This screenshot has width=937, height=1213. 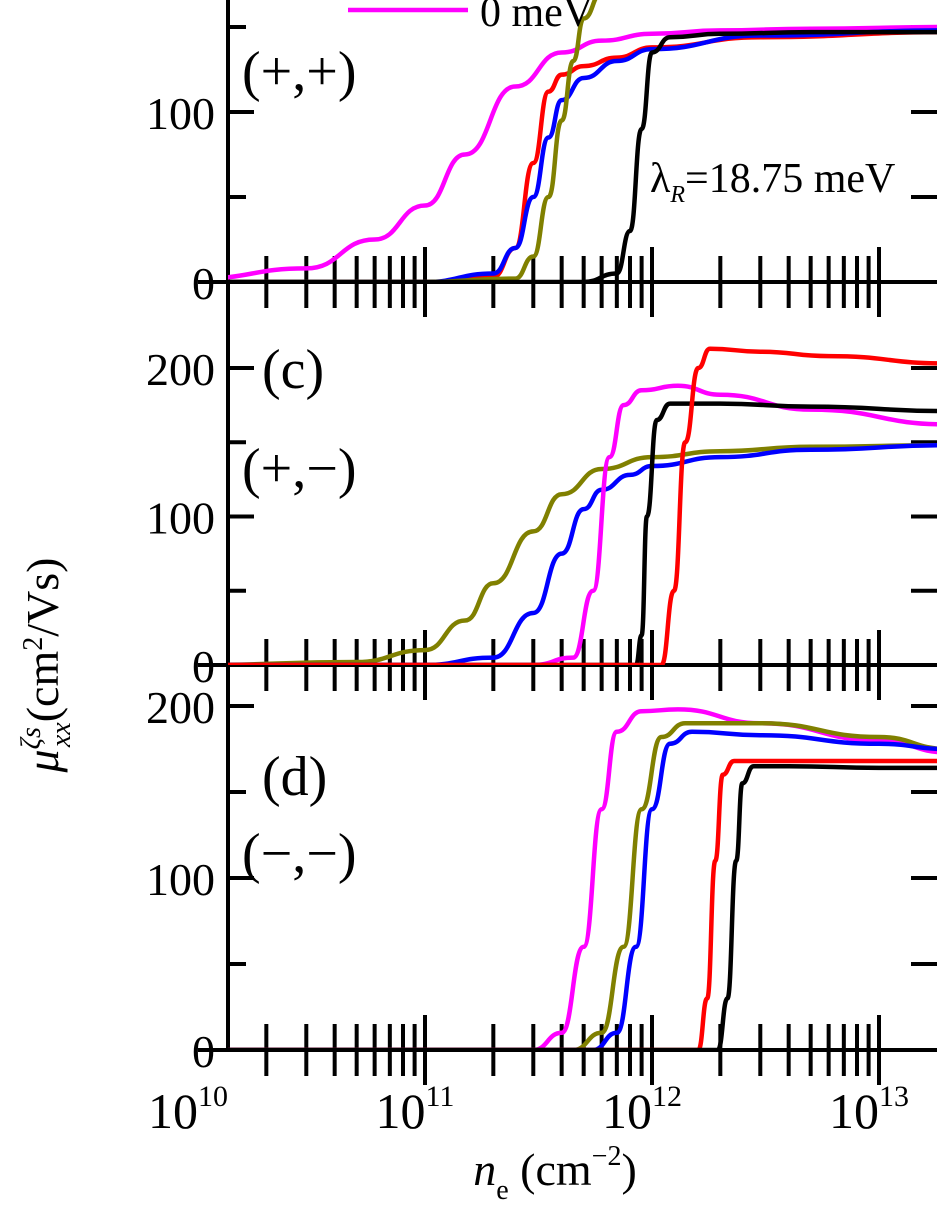 What do you see at coordinates (42, 597) in the screenshot?
I see `y-axis-unit-close: /Vs)` at bounding box center [42, 597].